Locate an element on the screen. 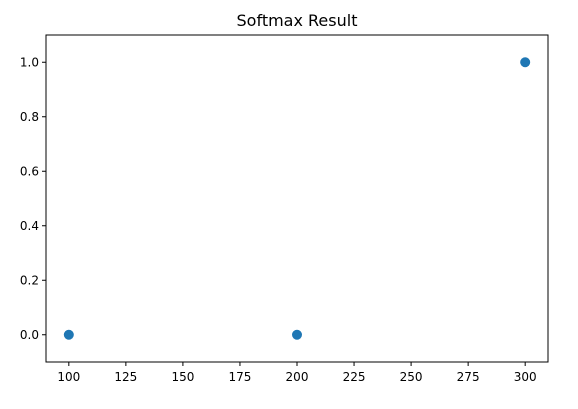 This screenshot has height=409, width=578. y-tick-label: 0.2 is located at coordinates (29, 280).